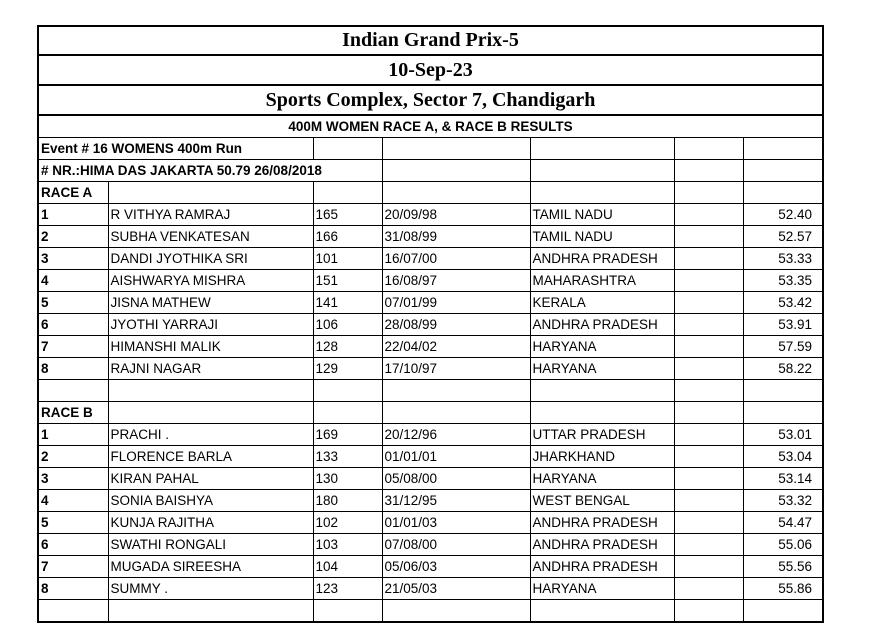 This screenshot has height=630, width=883. Describe the element at coordinates (73, 544) in the screenshot. I see `position: 6` at that location.